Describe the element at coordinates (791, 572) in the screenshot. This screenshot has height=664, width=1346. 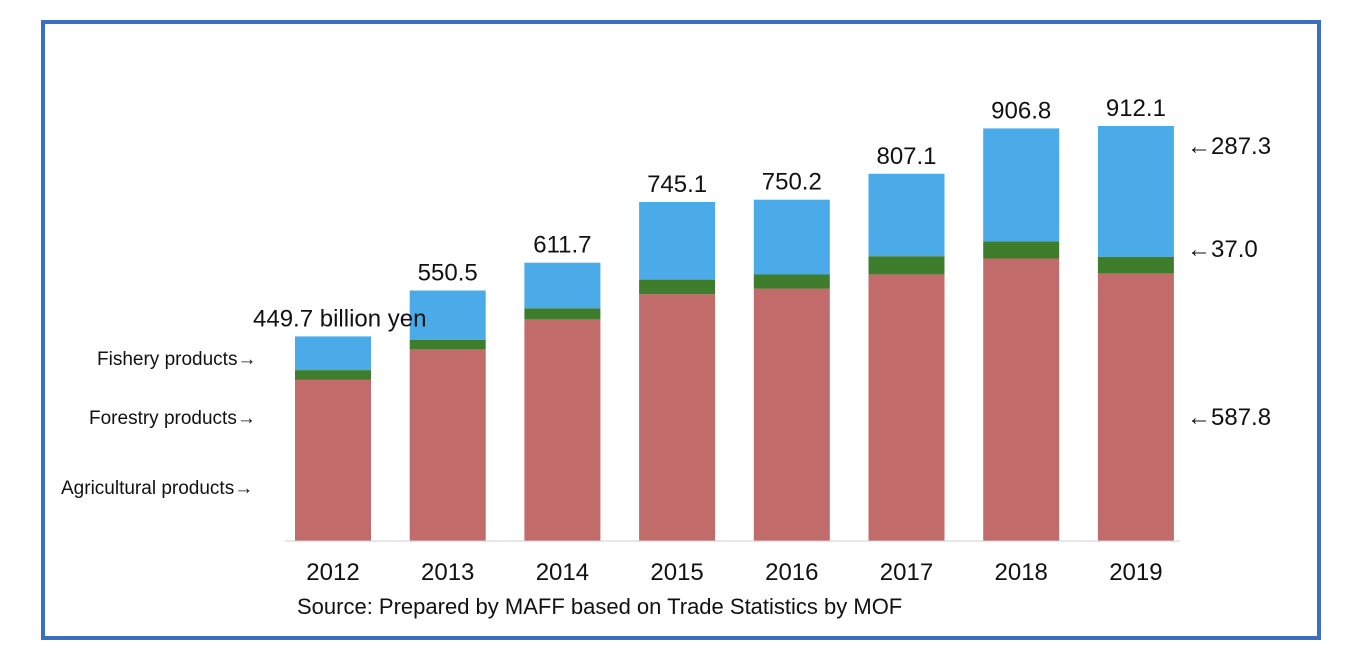
I see `x-tick-label-2016: 2016` at that location.